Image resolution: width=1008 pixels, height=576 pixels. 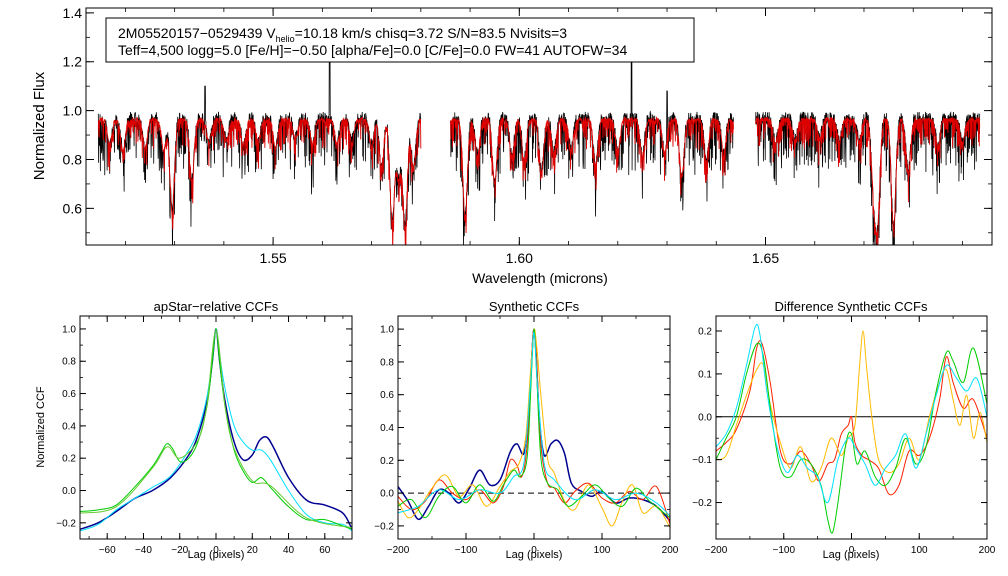 I want to click on spectrum-ytick-label: 1.0, so click(x=73, y=111).